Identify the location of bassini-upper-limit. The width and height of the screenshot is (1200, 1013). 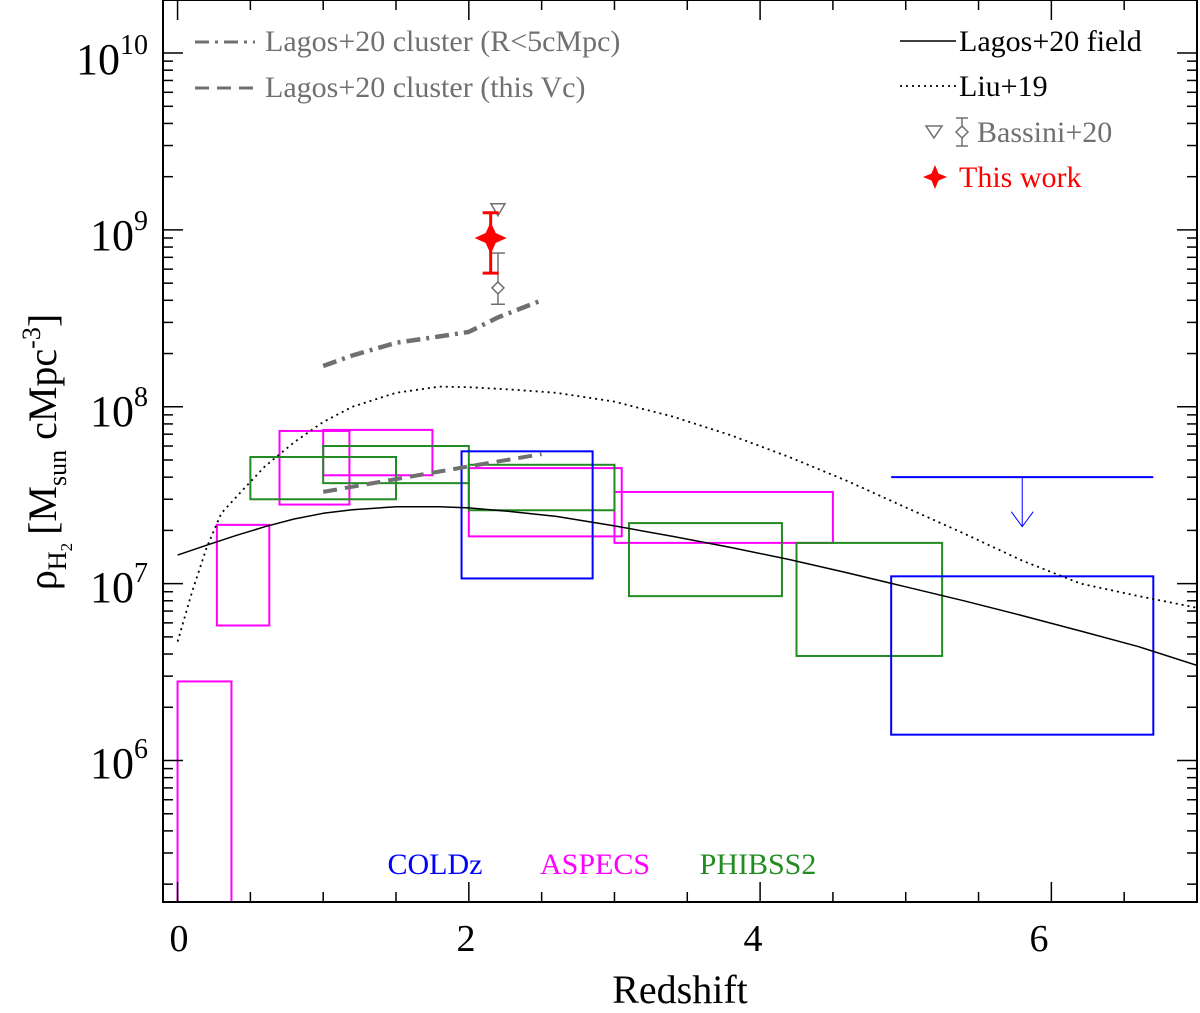
(498, 210).